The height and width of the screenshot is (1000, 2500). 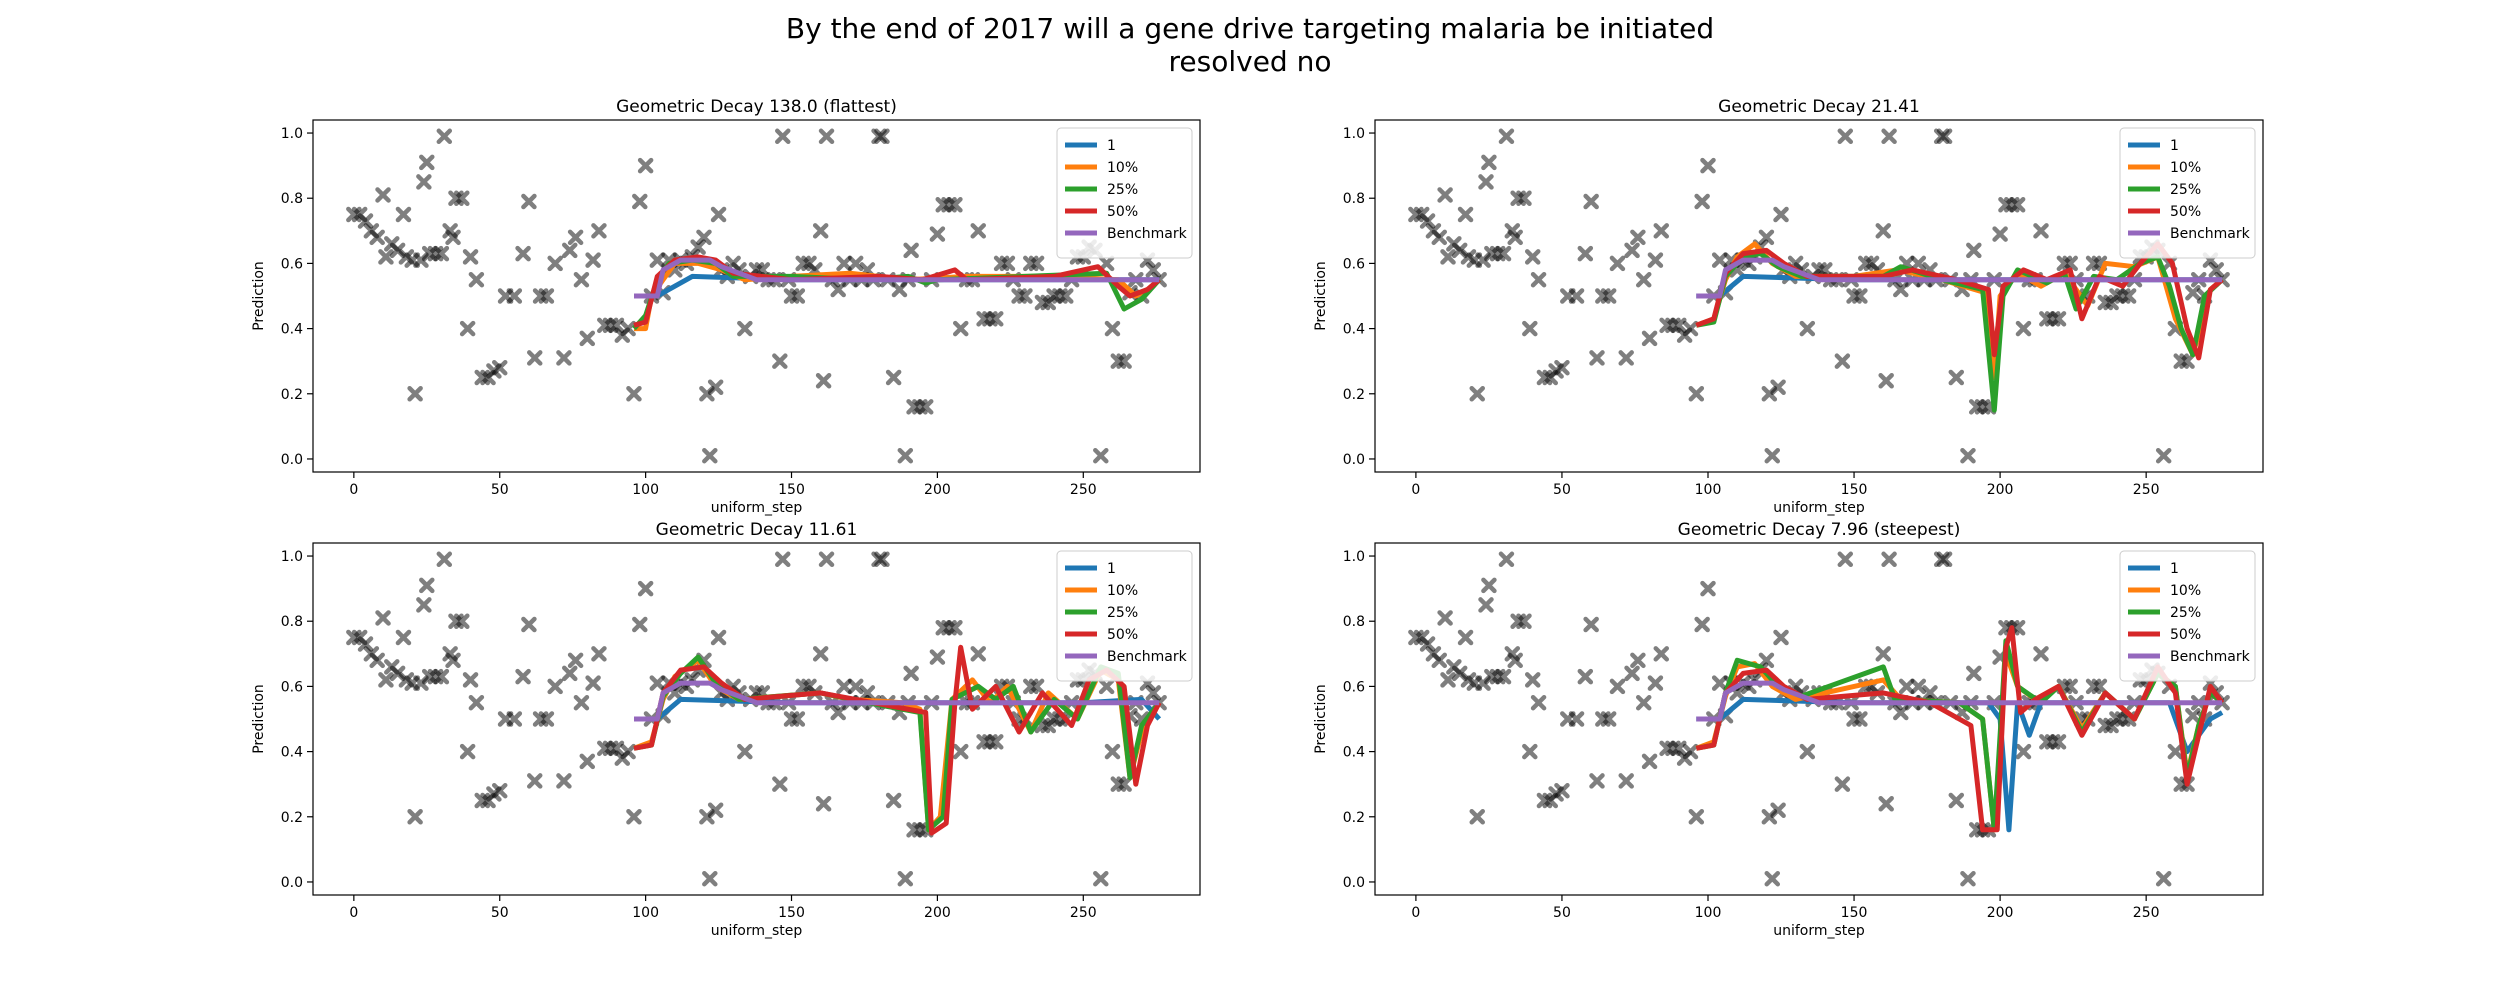 What do you see at coordinates (1122, 591) in the screenshot?
I see `legend-label: 10%` at bounding box center [1122, 591].